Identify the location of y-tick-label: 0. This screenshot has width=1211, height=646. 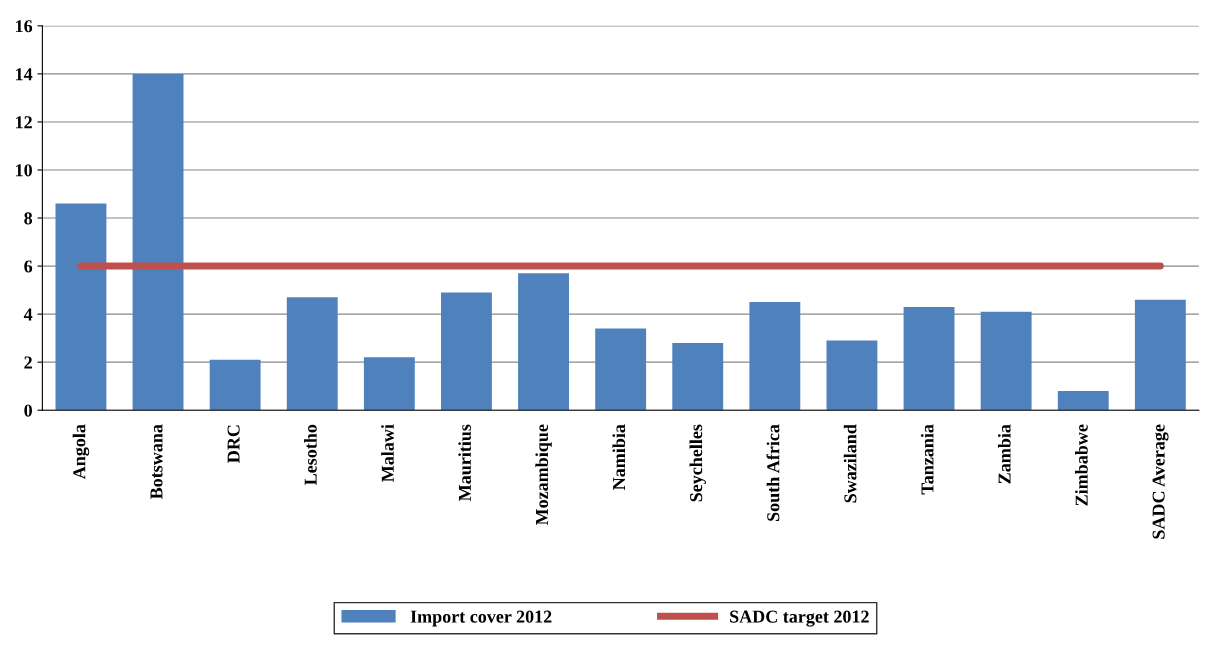
(28, 410).